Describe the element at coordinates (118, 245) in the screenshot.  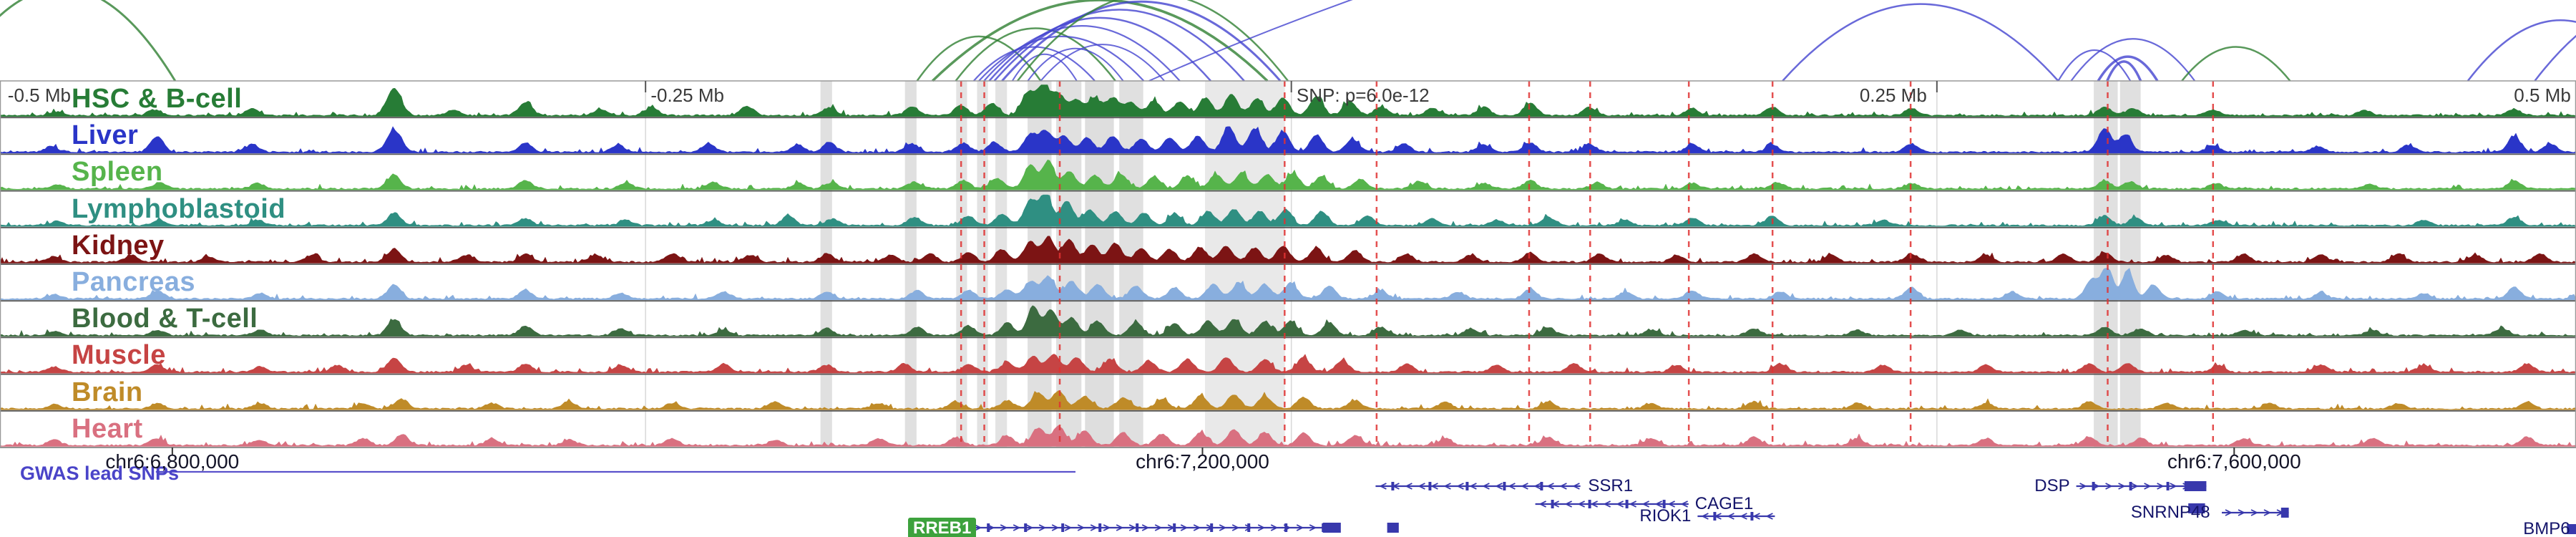
I see `track-label-kidney: Kidney` at that location.